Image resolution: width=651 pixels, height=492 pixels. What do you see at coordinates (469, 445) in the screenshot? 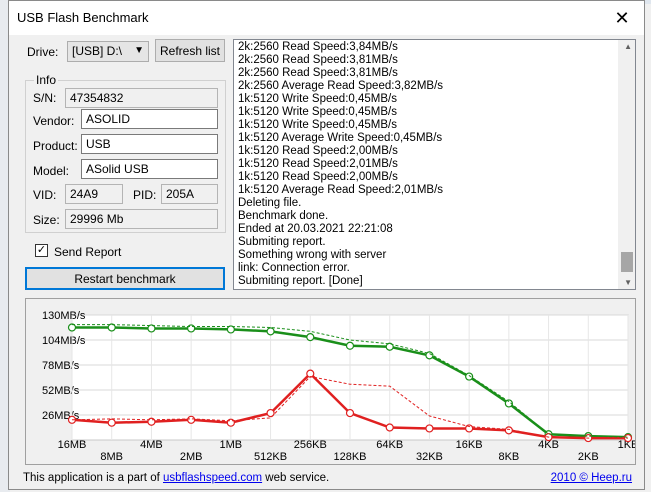
I see `x-tick-label: 16KB` at bounding box center [469, 445].